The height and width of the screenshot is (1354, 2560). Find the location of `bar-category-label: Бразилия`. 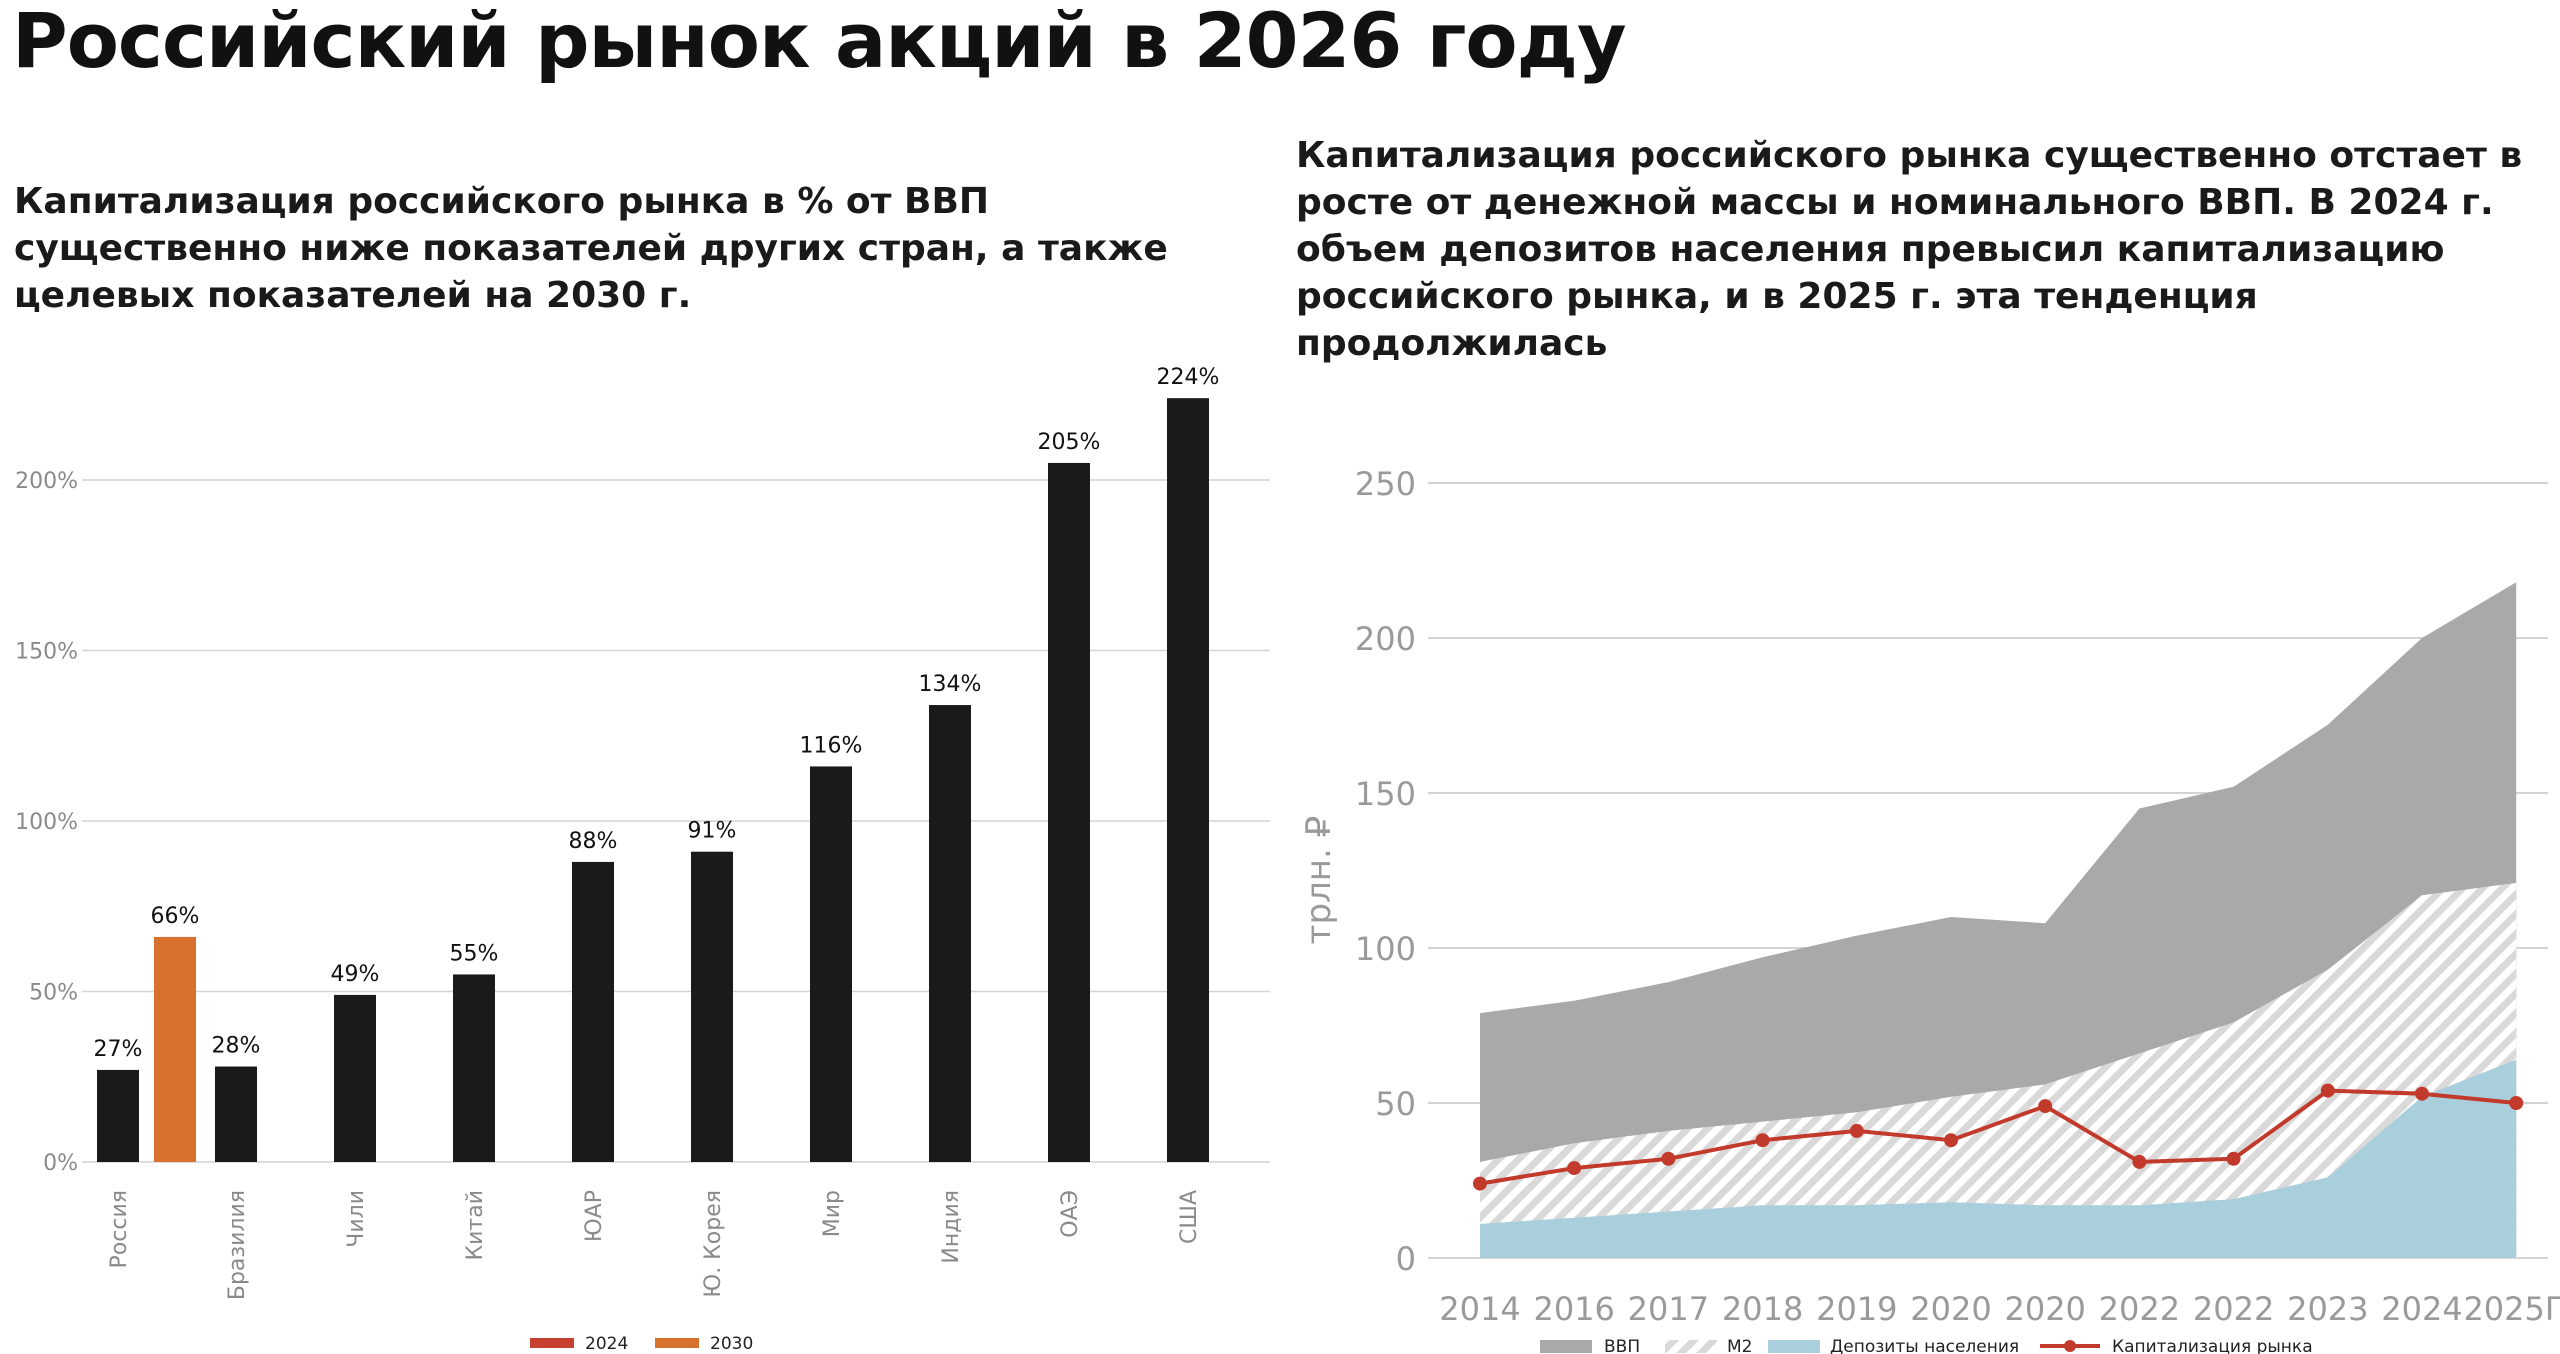

bar-category-label: Бразилия is located at coordinates (237, 1245).